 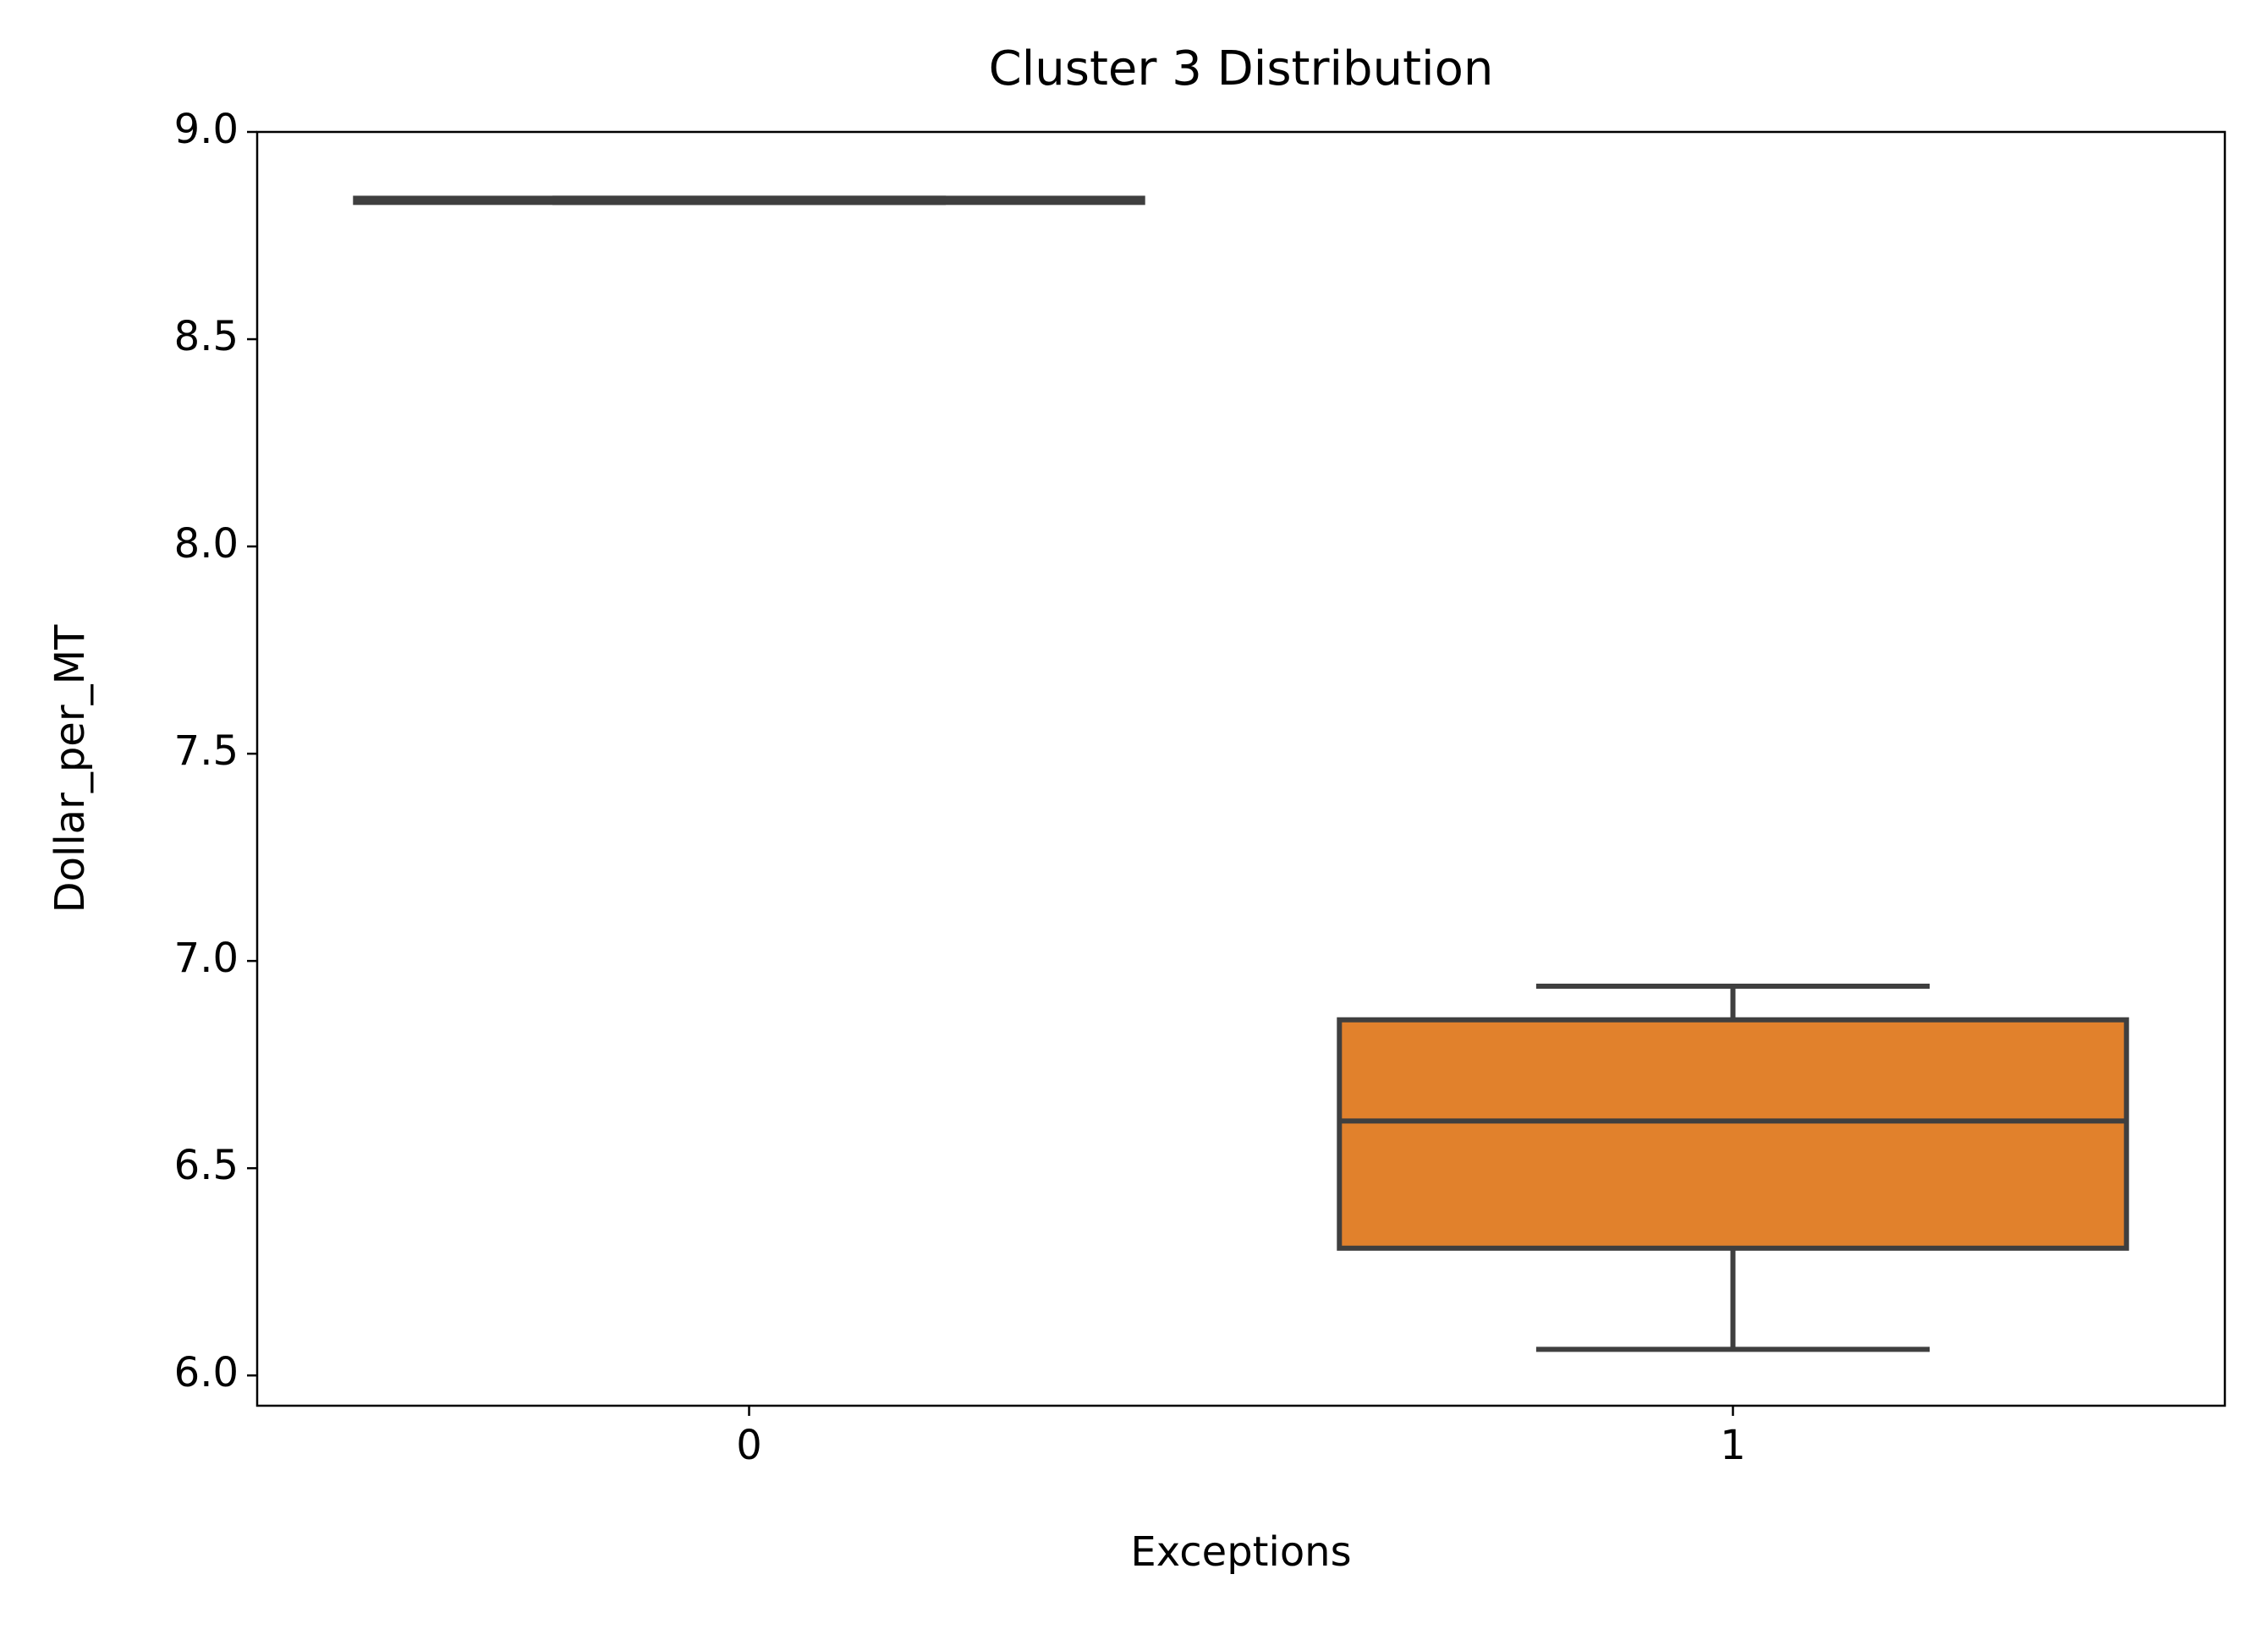 What do you see at coordinates (206, 1166) in the screenshot?
I see `y-tick-label: 6.5` at bounding box center [206, 1166].